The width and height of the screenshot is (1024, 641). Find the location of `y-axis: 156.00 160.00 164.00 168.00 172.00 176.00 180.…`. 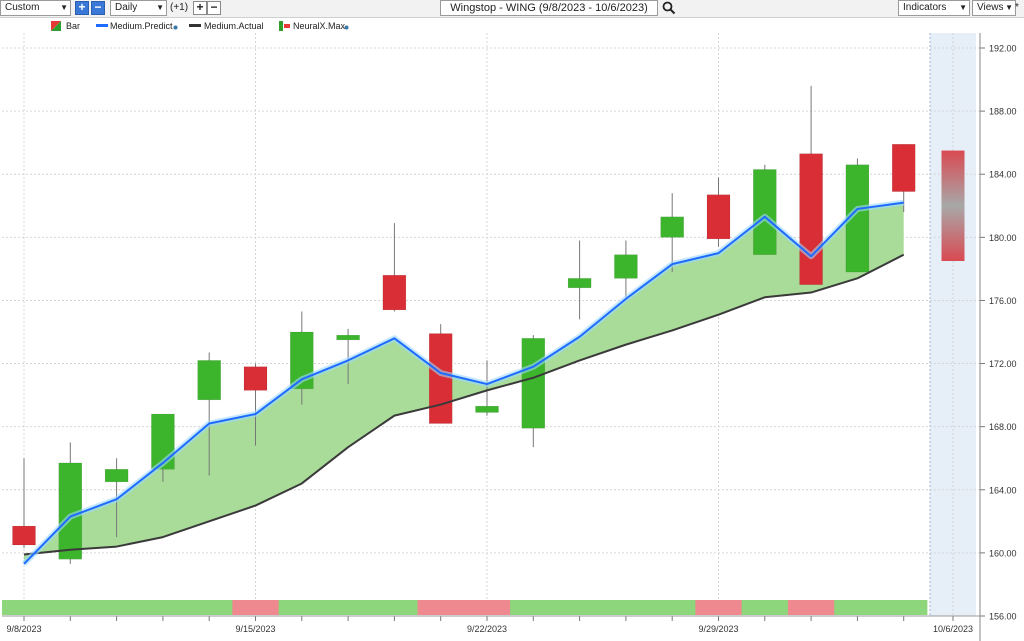

y-axis: 156.00 160.00 164.00 168.00 172.00 176.00 180.… is located at coordinates (998, 337).